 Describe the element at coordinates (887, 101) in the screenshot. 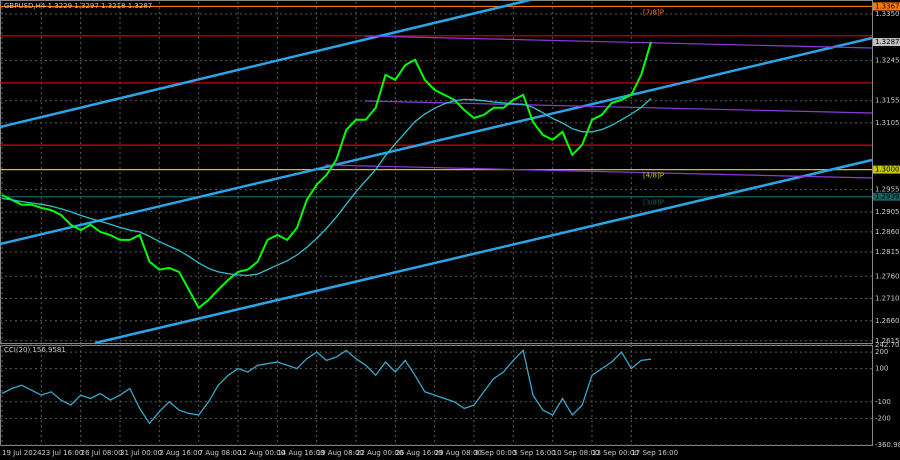

I see `y-tick-label: 1.3155` at that location.